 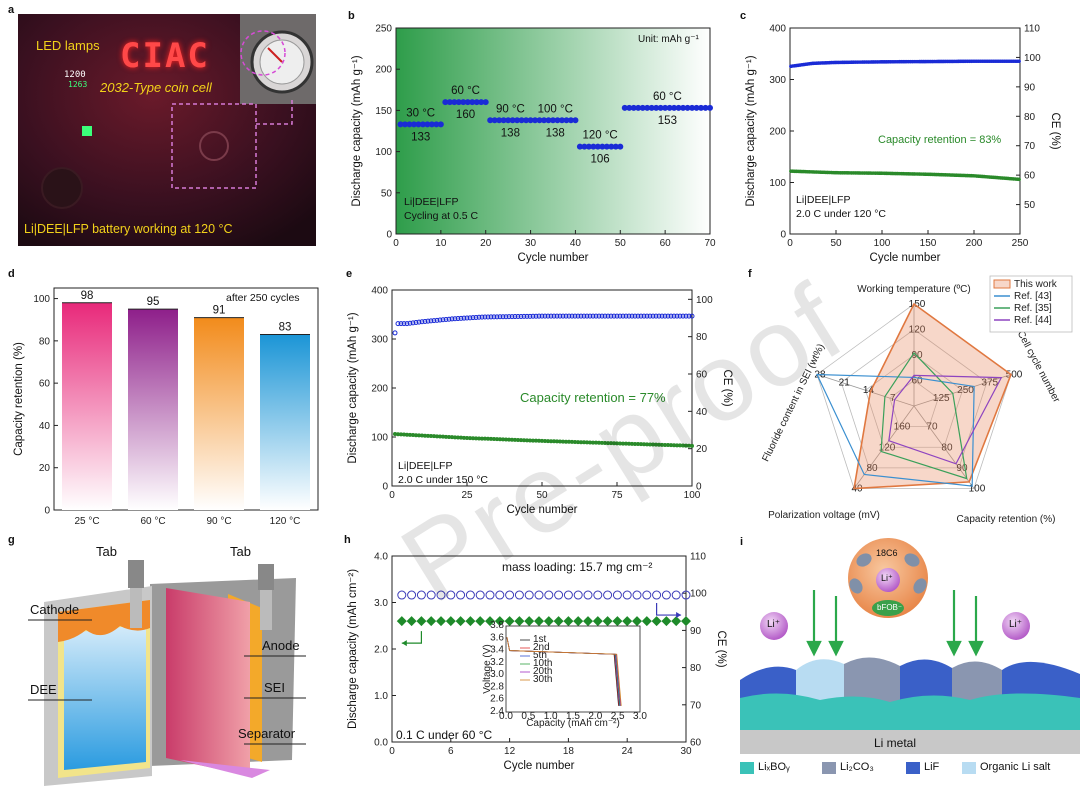 What do you see at coordinates (285, 521) in the screenshot?
I see `x-category-label: 120 °C` at bounding box center [285, 521].